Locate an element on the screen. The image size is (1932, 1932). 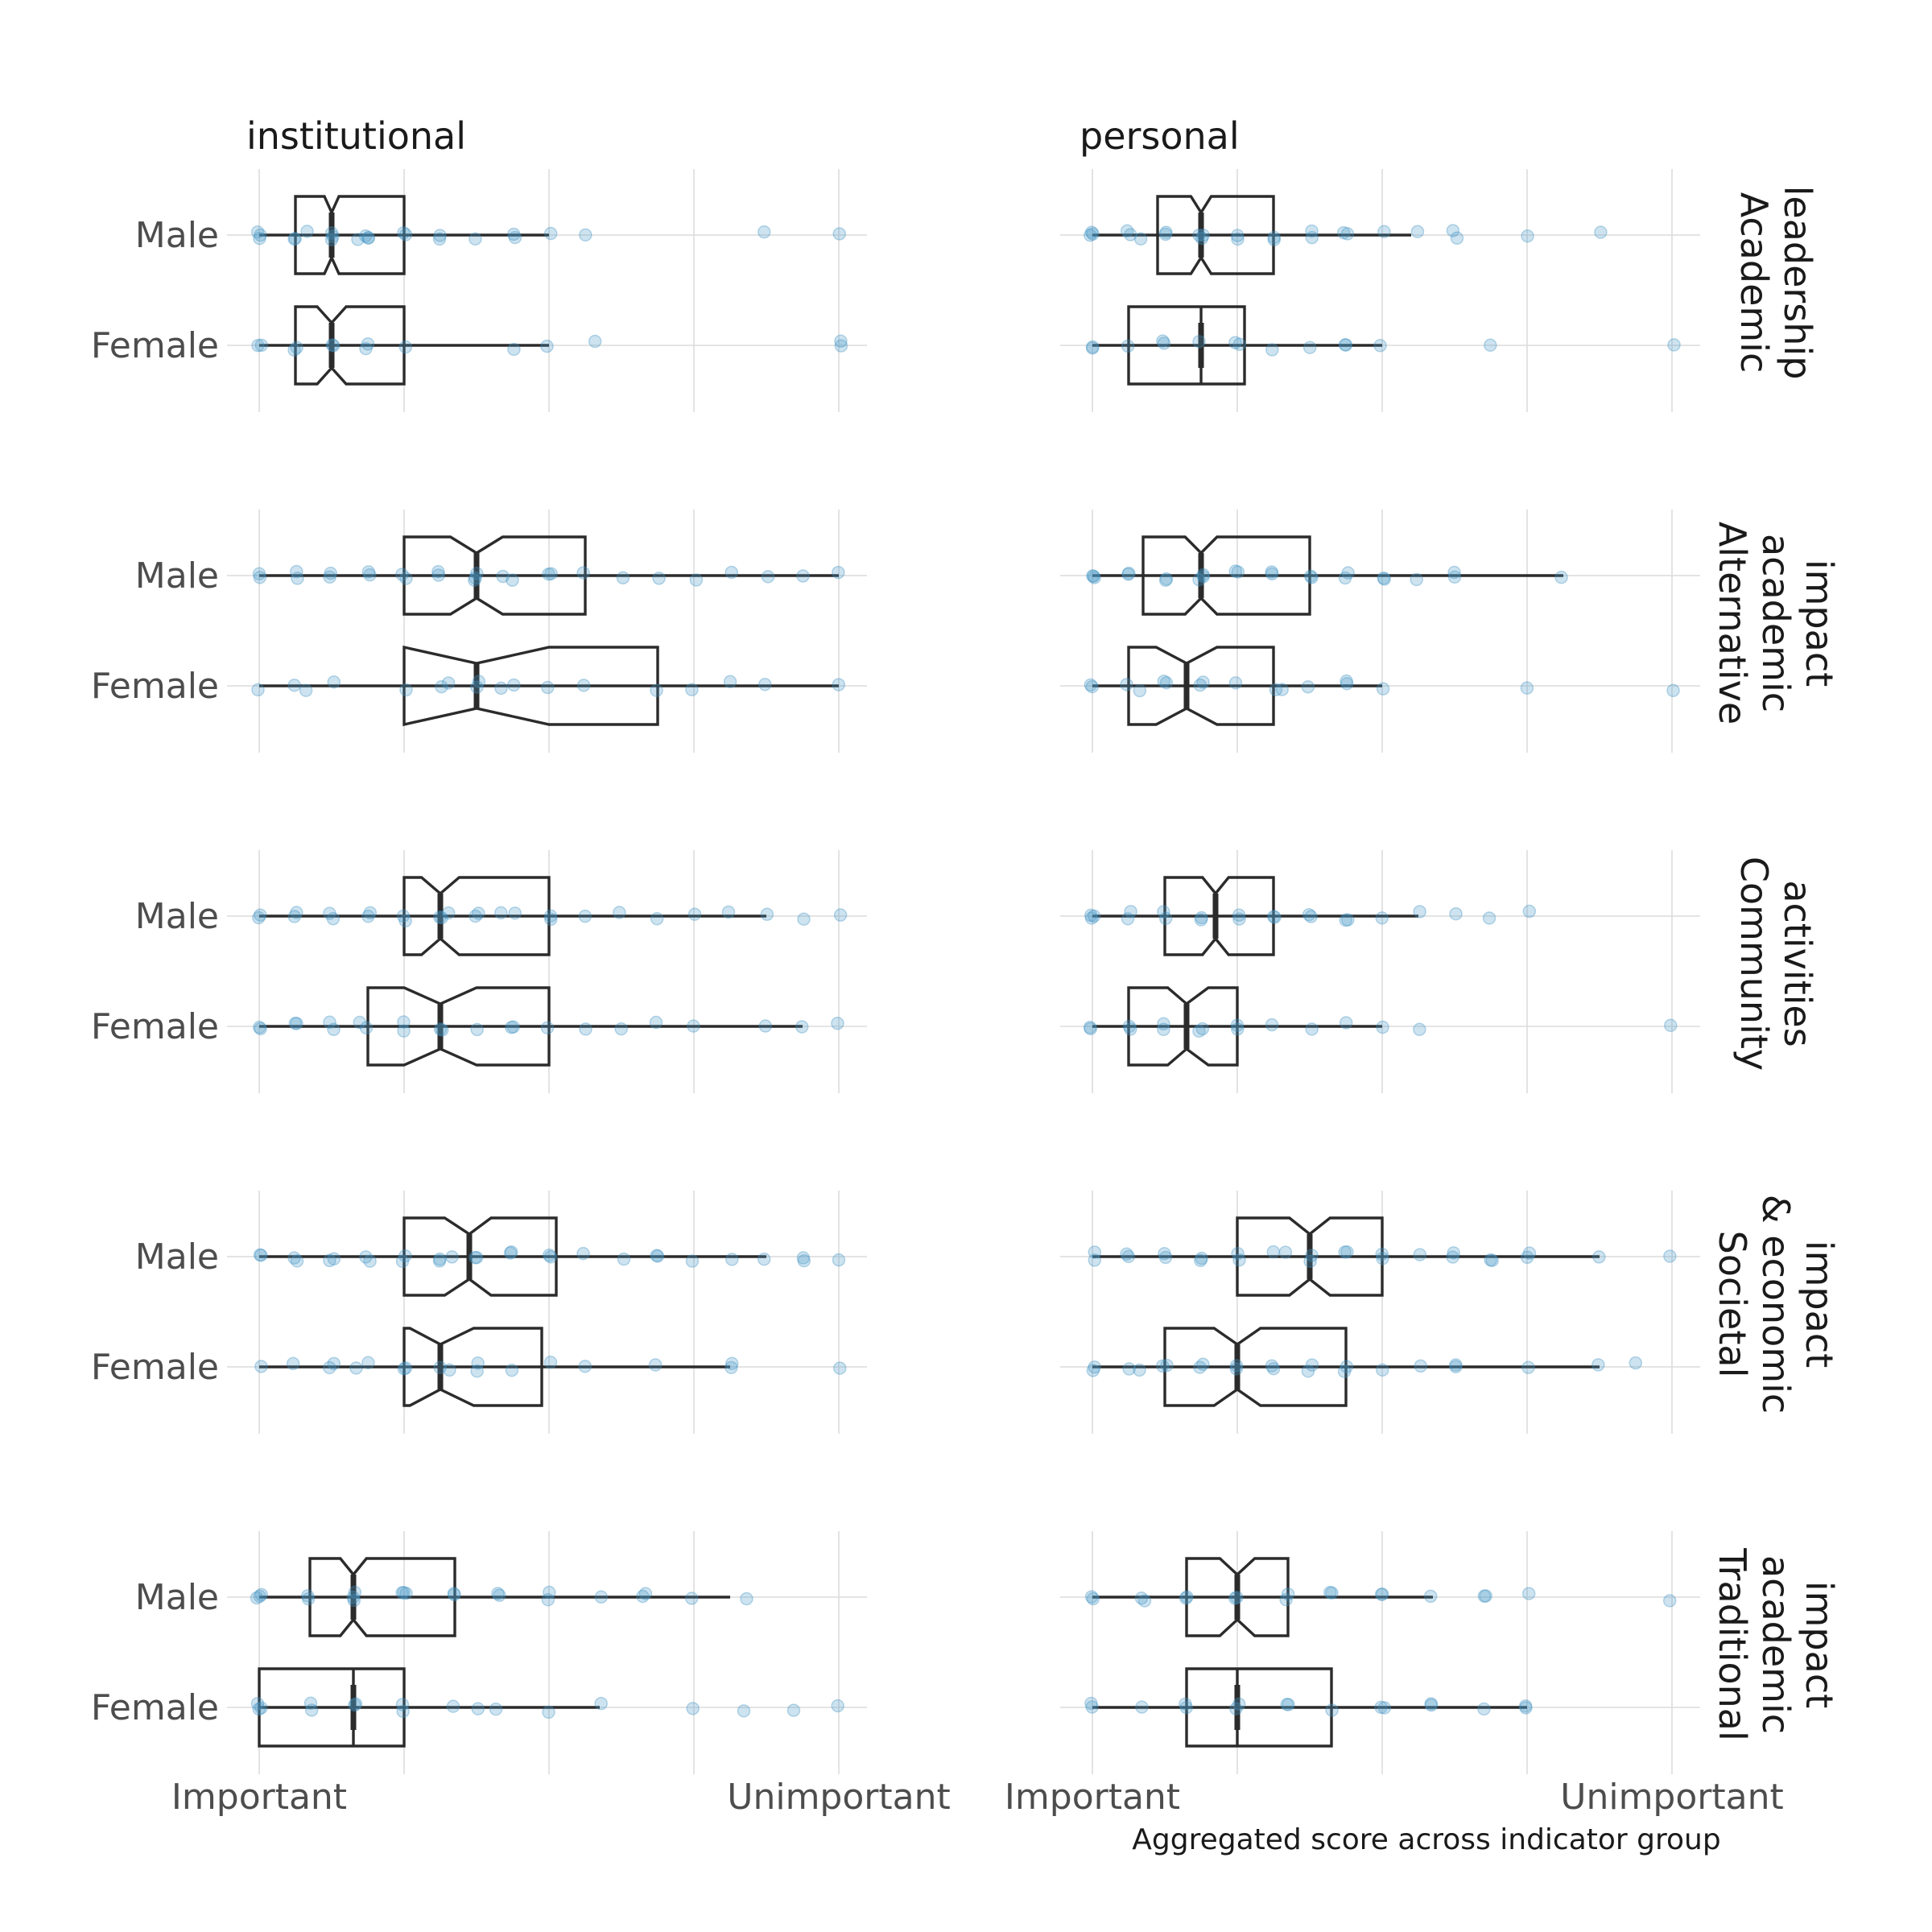
row-strip-label: Societal& economicimpact is located at coordinates (1776, 1304).